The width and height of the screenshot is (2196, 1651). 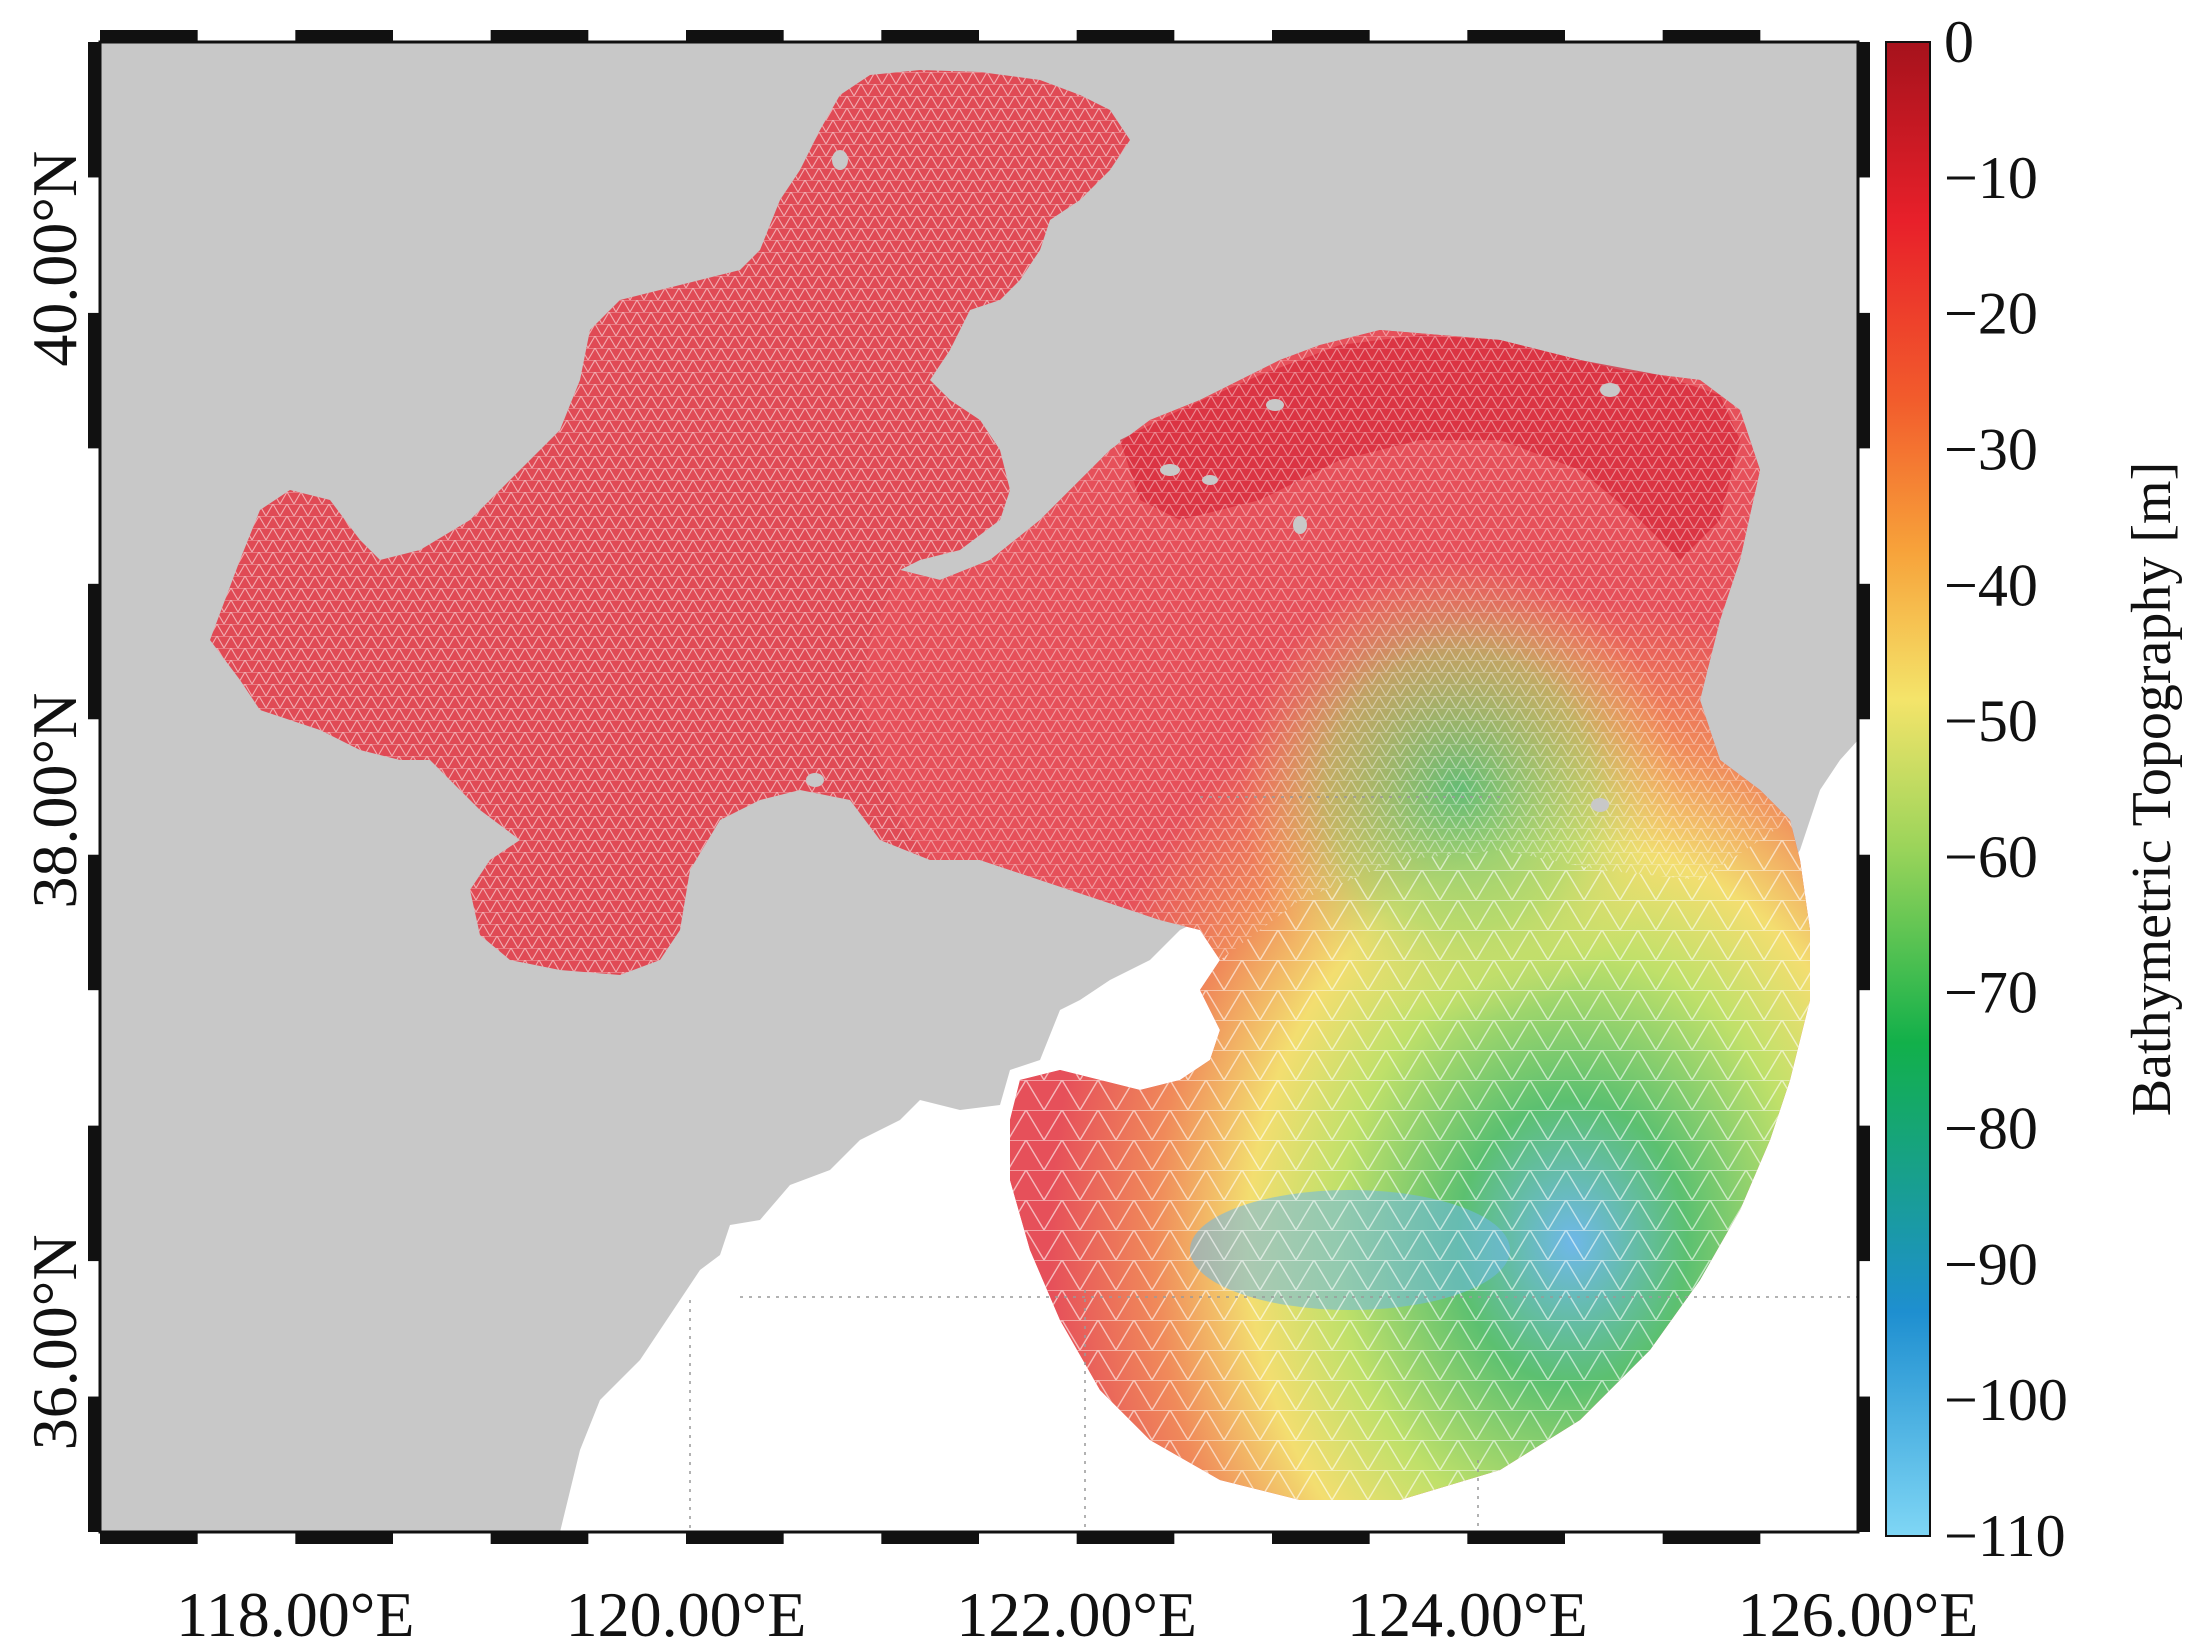 What do you see at coordinates (1991, 1264) in the screenshot?
I see `colorbar-tick: −90` at bounding box center [1991, 1264].